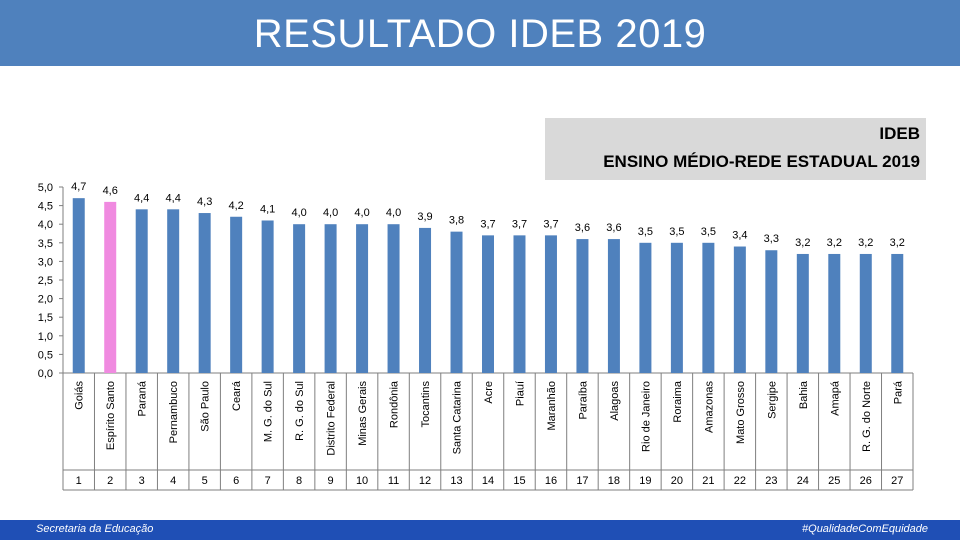 The width and height of the screenshot is (960, 540). I want to click on data-label: 3,4, so click(739, 236).